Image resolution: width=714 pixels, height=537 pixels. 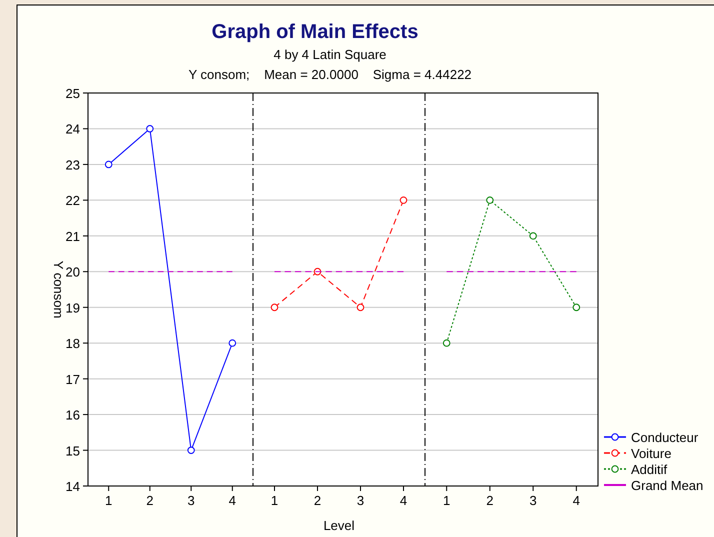 What do you see at coordinates (315, 32) in the screenshot?
I see `chart-title: Graph of Main Effects` at bounding box center [315, 32].